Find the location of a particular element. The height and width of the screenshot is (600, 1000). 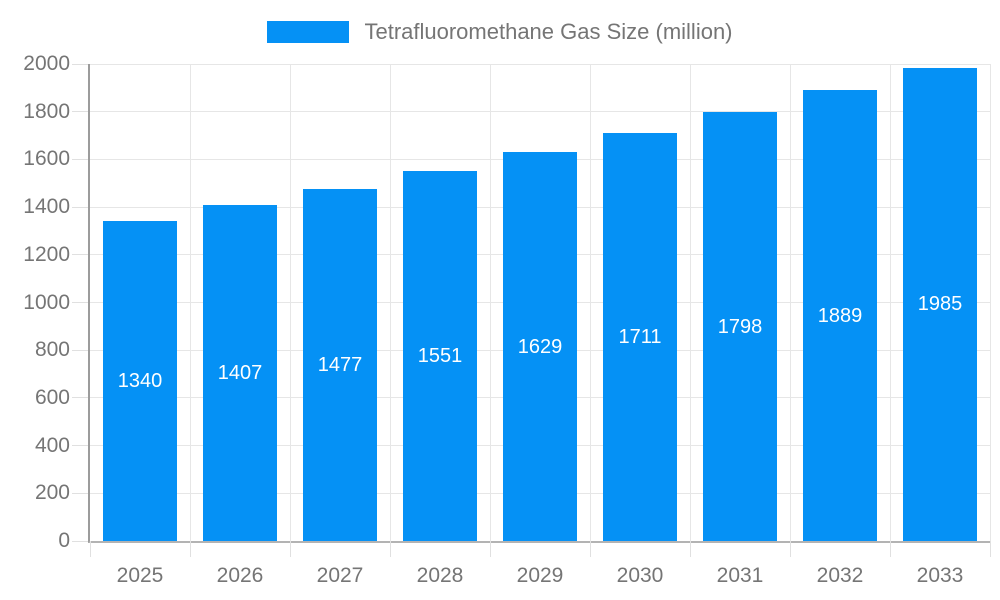

bar-value-label: 1340 is located at coordinates (140, 381).